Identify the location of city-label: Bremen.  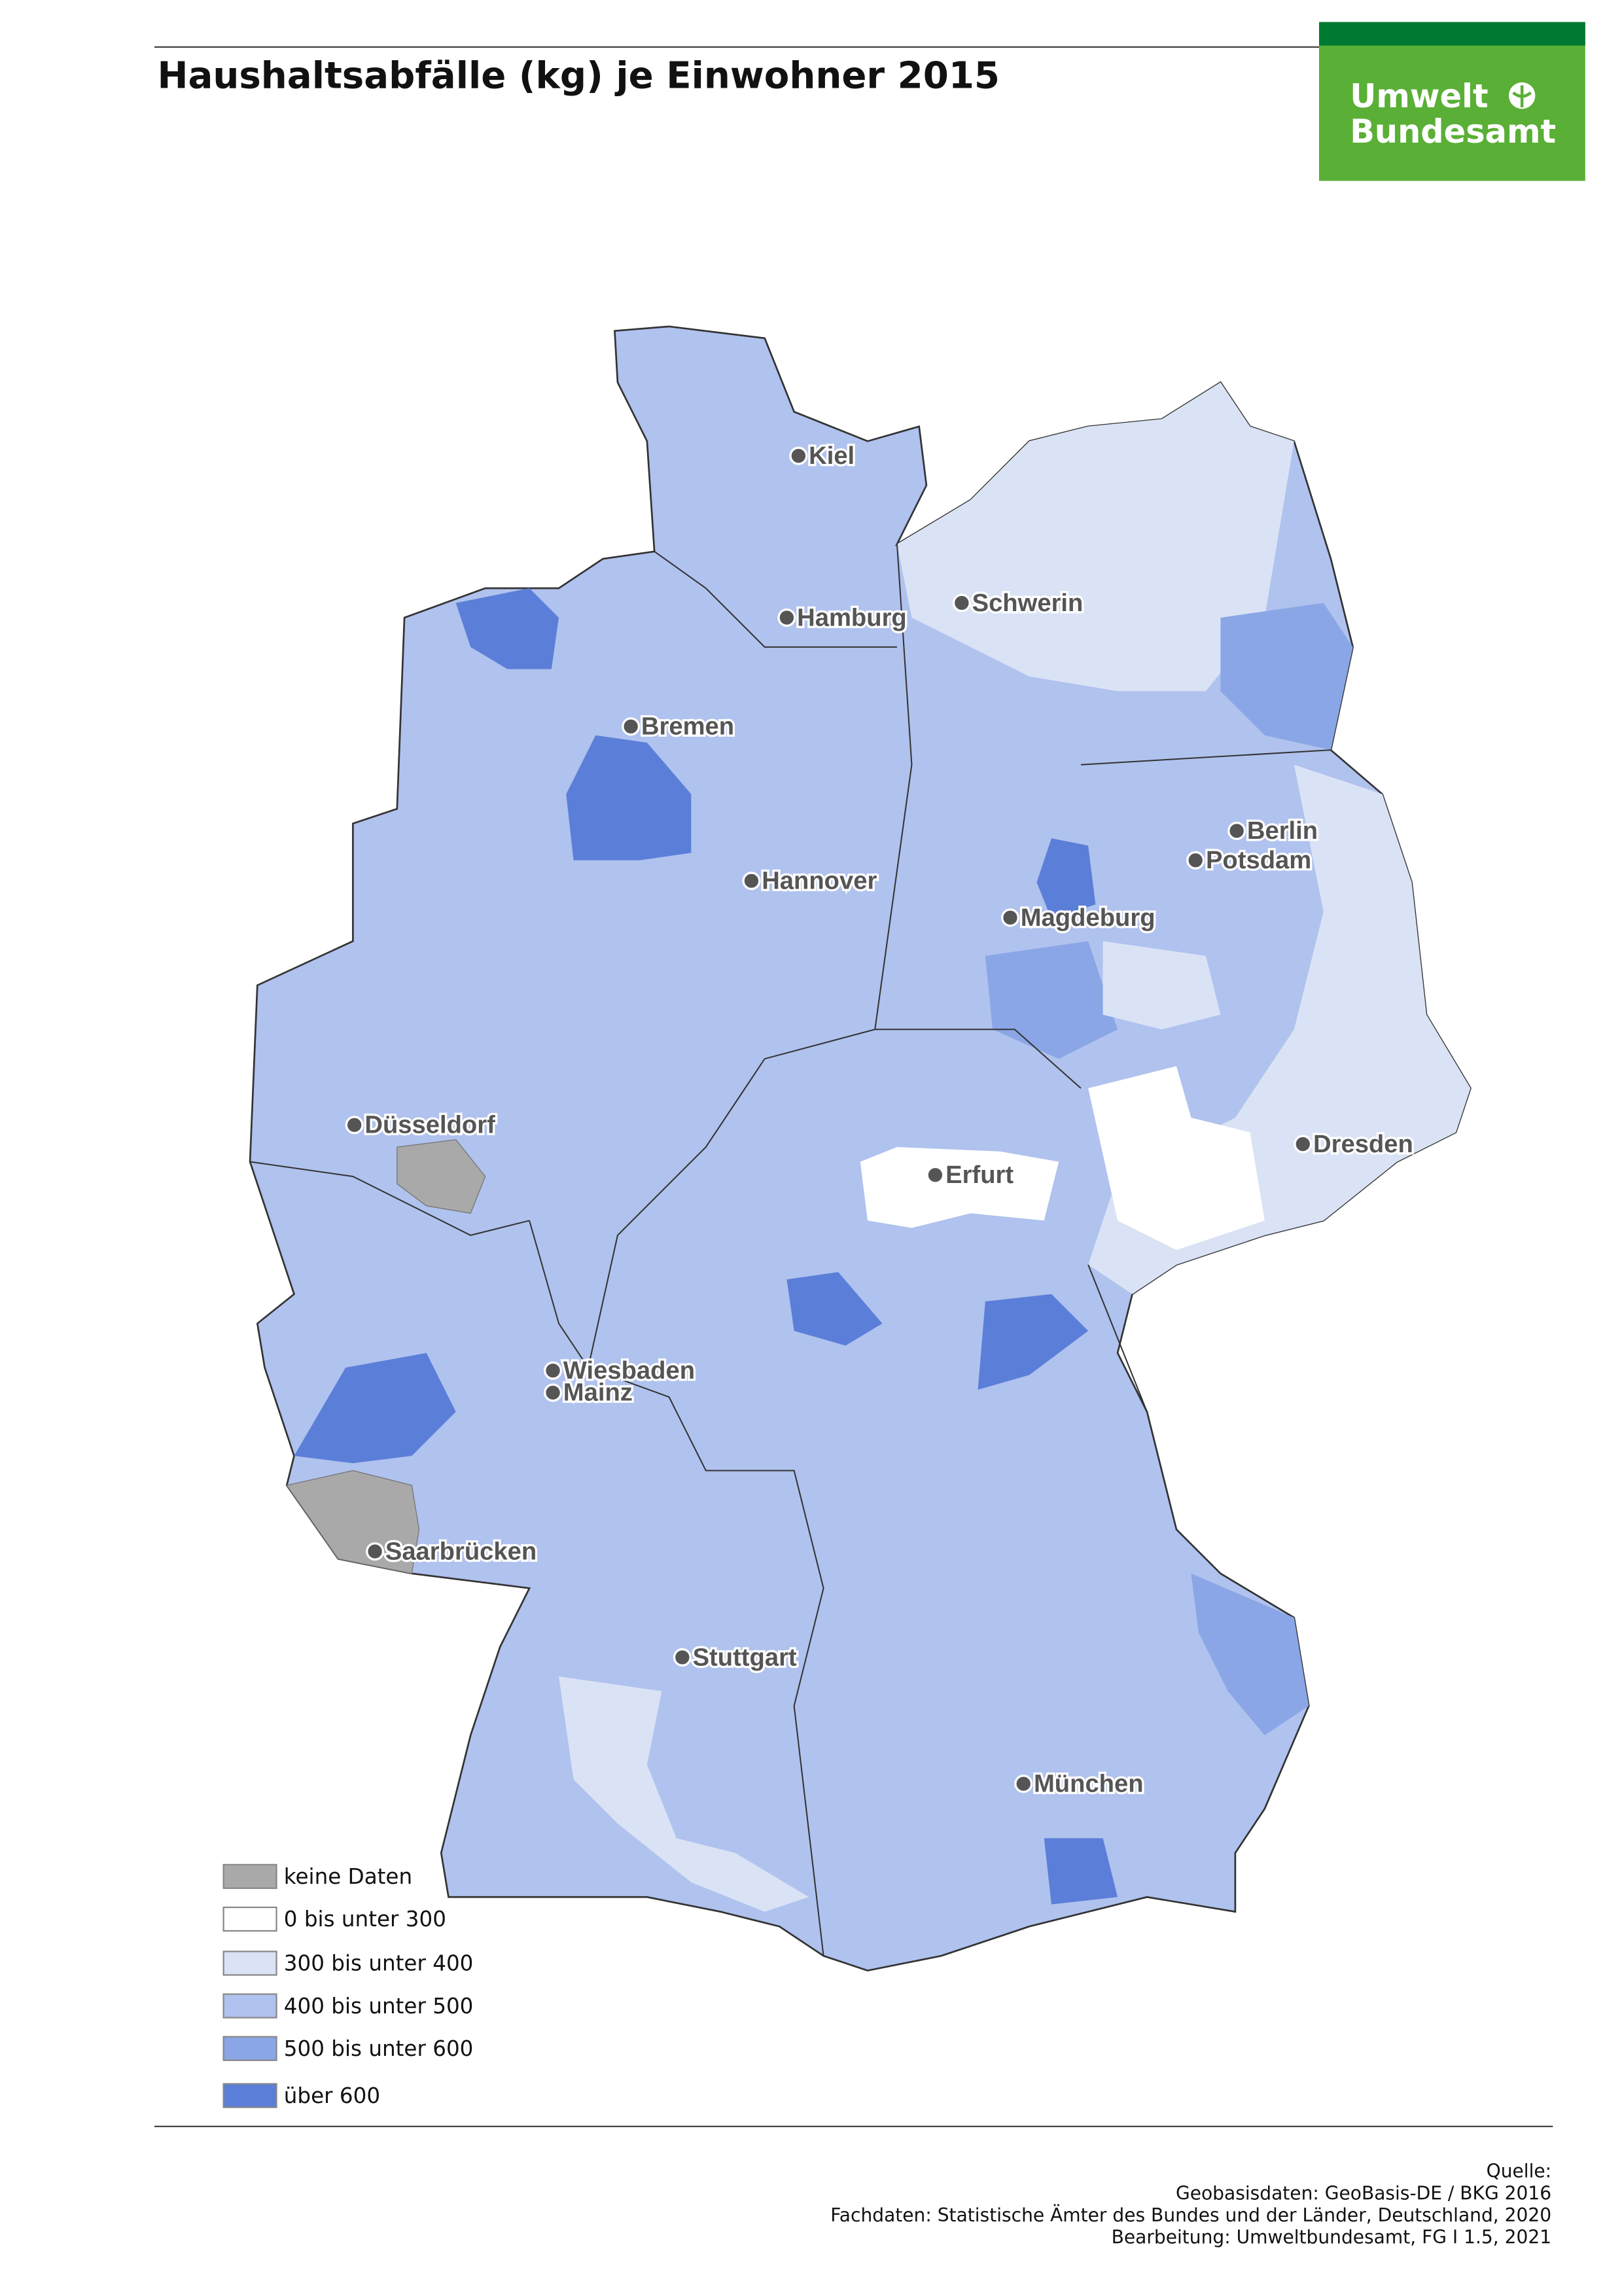
(688, 727).